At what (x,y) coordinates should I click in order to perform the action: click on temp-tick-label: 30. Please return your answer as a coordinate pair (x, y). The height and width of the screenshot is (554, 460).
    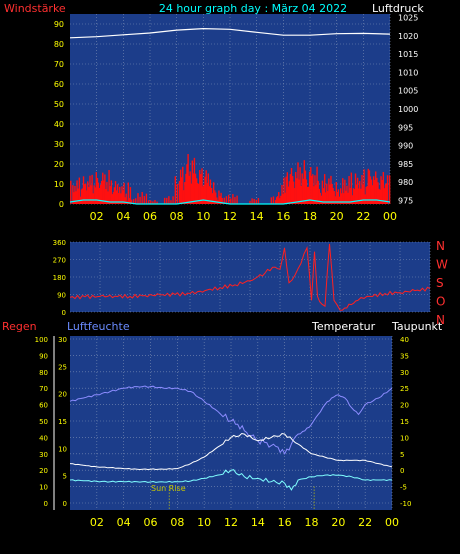
    Looking at the image, I should click on (404, 373).